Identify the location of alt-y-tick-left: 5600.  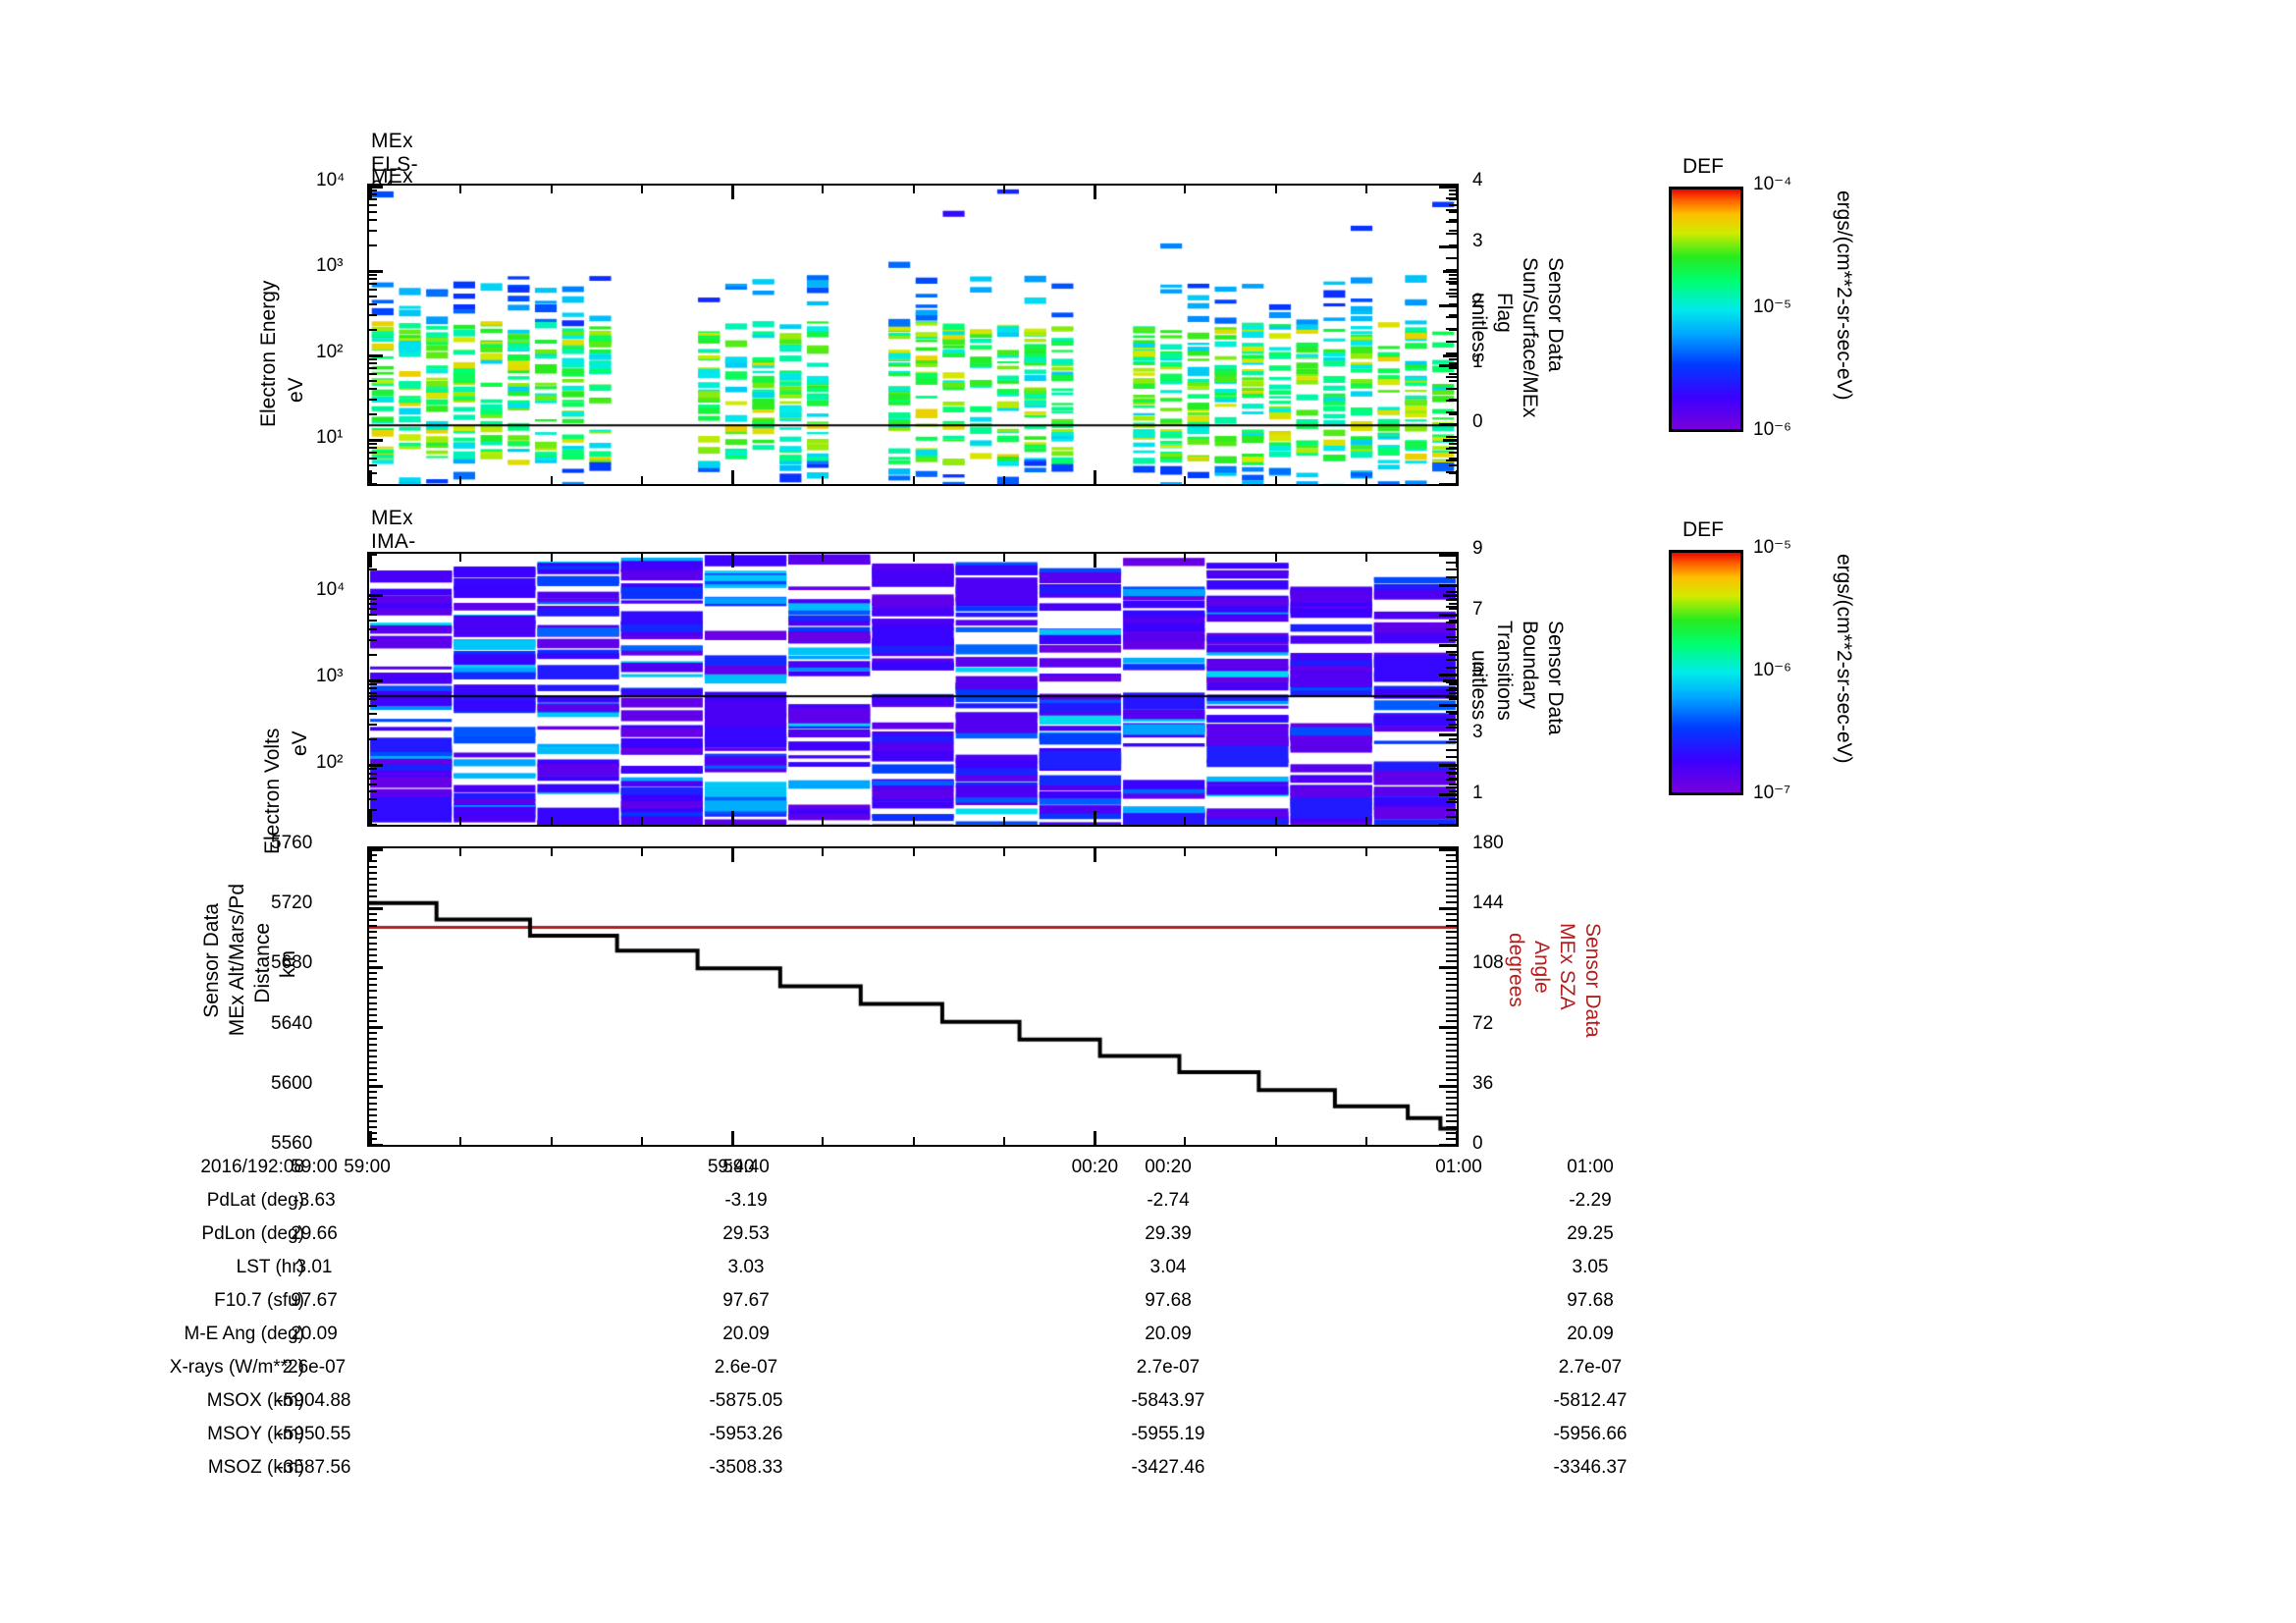
(292, 1083).